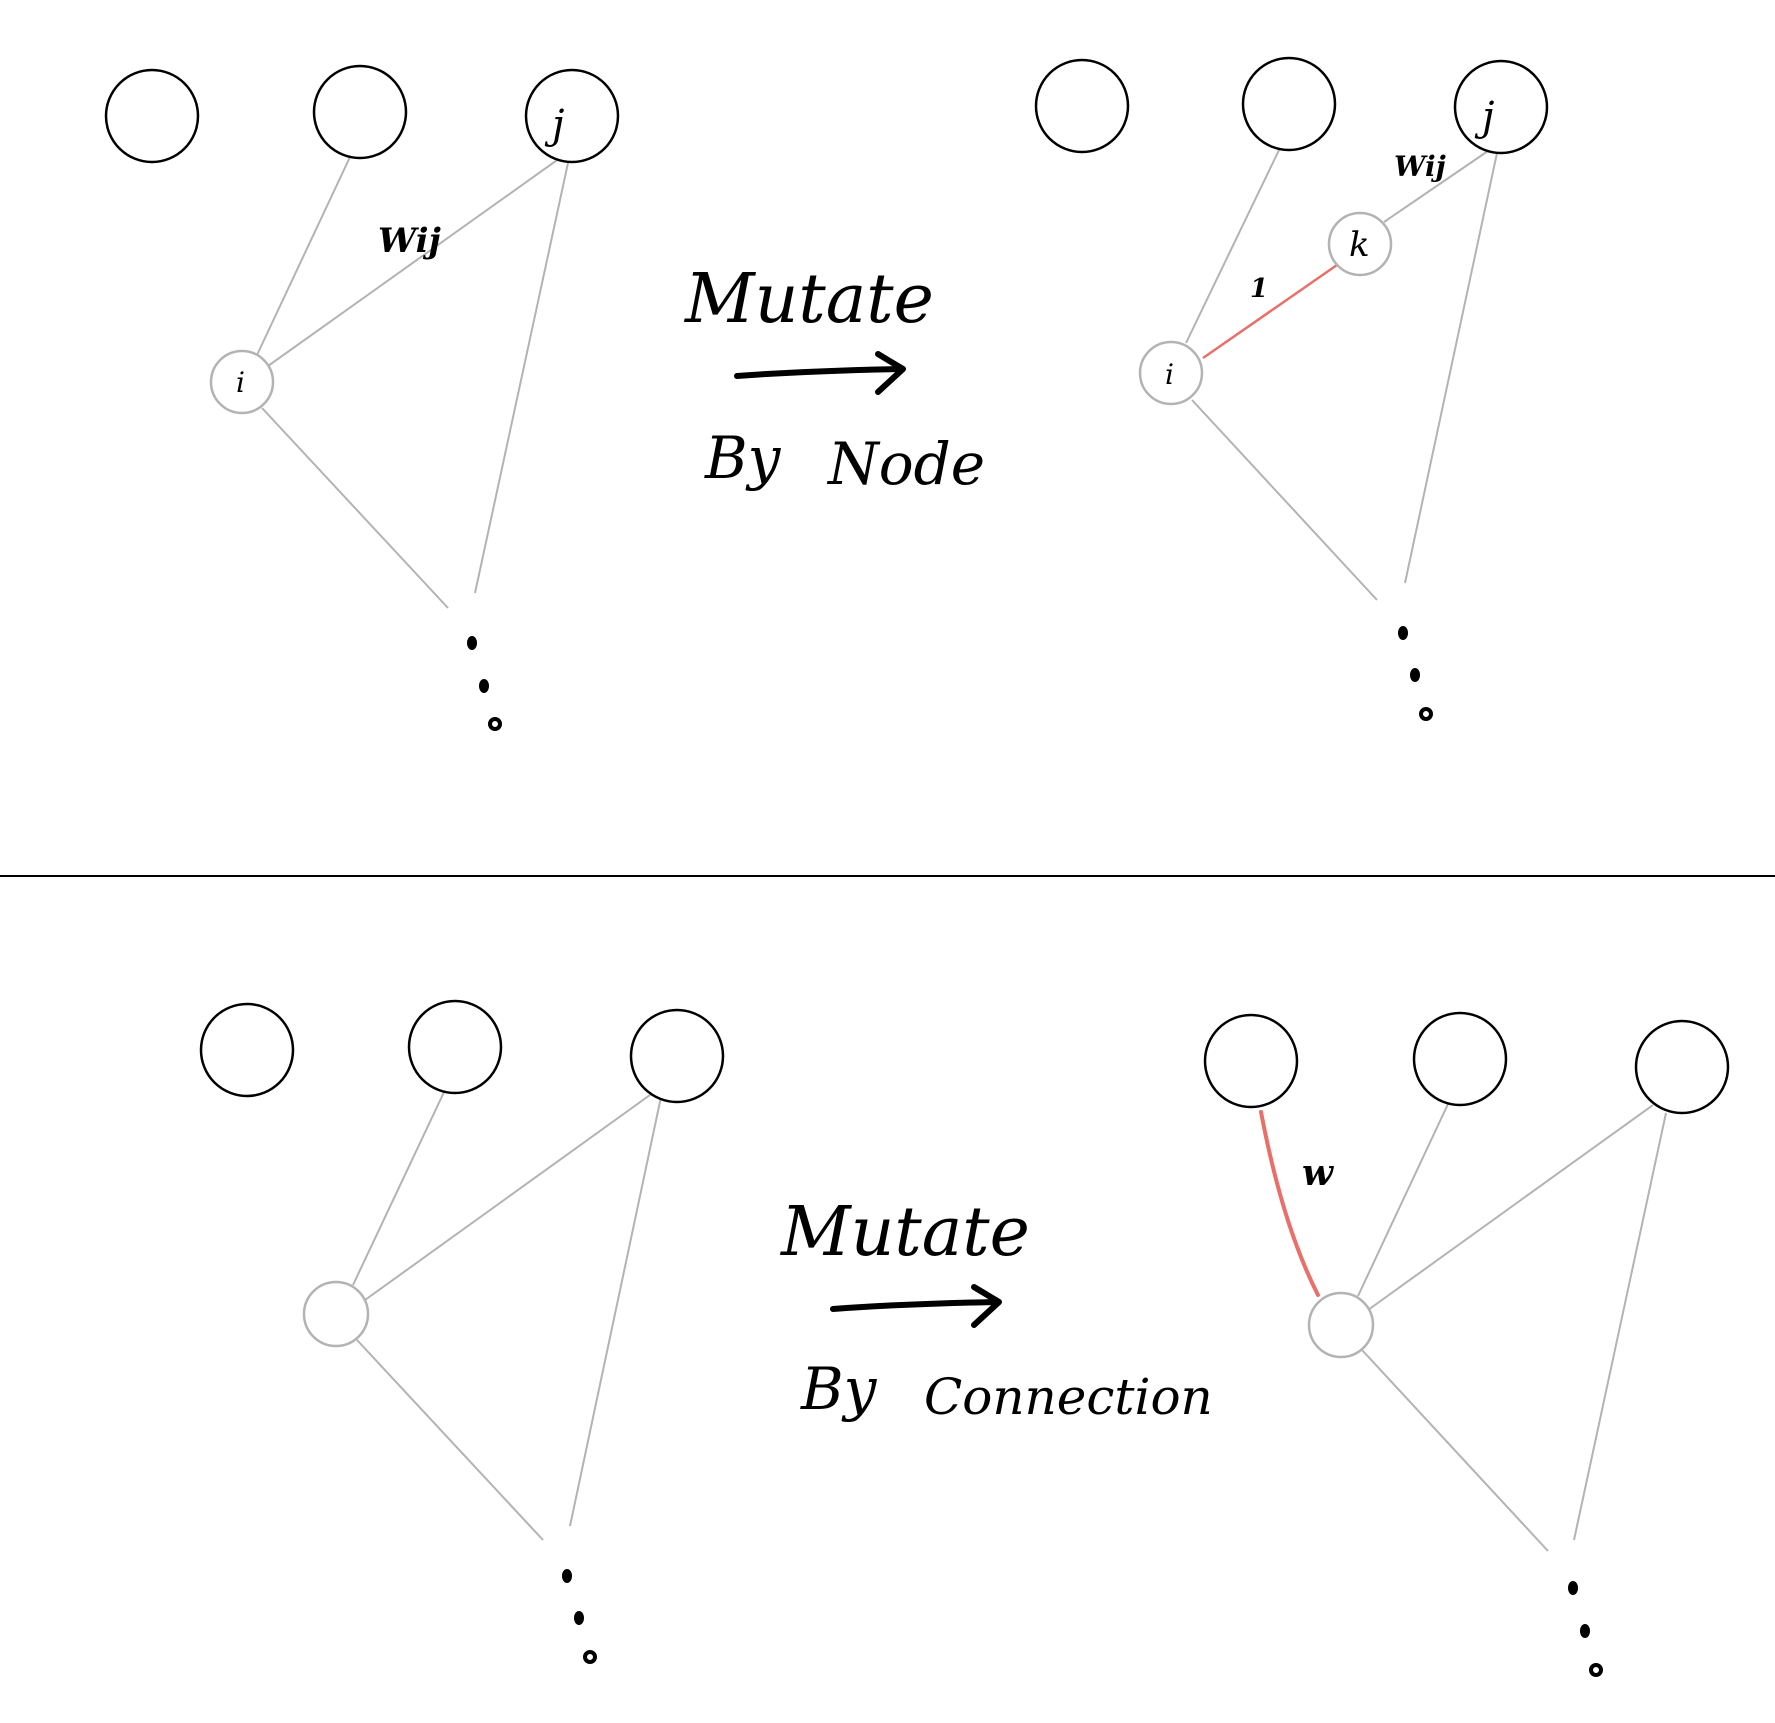 The height and width of the screenshot is (1723, 1775). I want to click on new-edge-weight-label-w: w, so click(1318, 1173).